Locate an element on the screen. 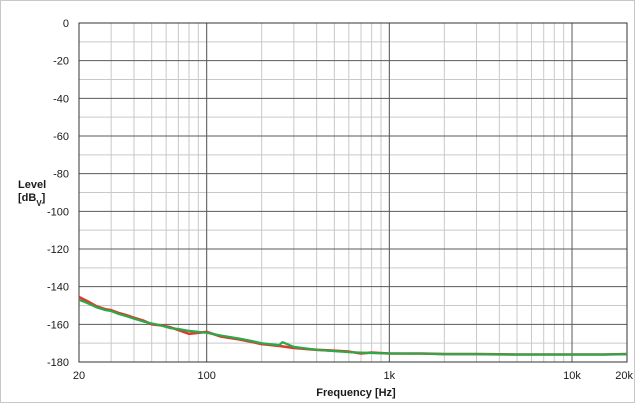 The image size is (635, 403). y-tick-label: -140 is located at coordinates (58, 288).